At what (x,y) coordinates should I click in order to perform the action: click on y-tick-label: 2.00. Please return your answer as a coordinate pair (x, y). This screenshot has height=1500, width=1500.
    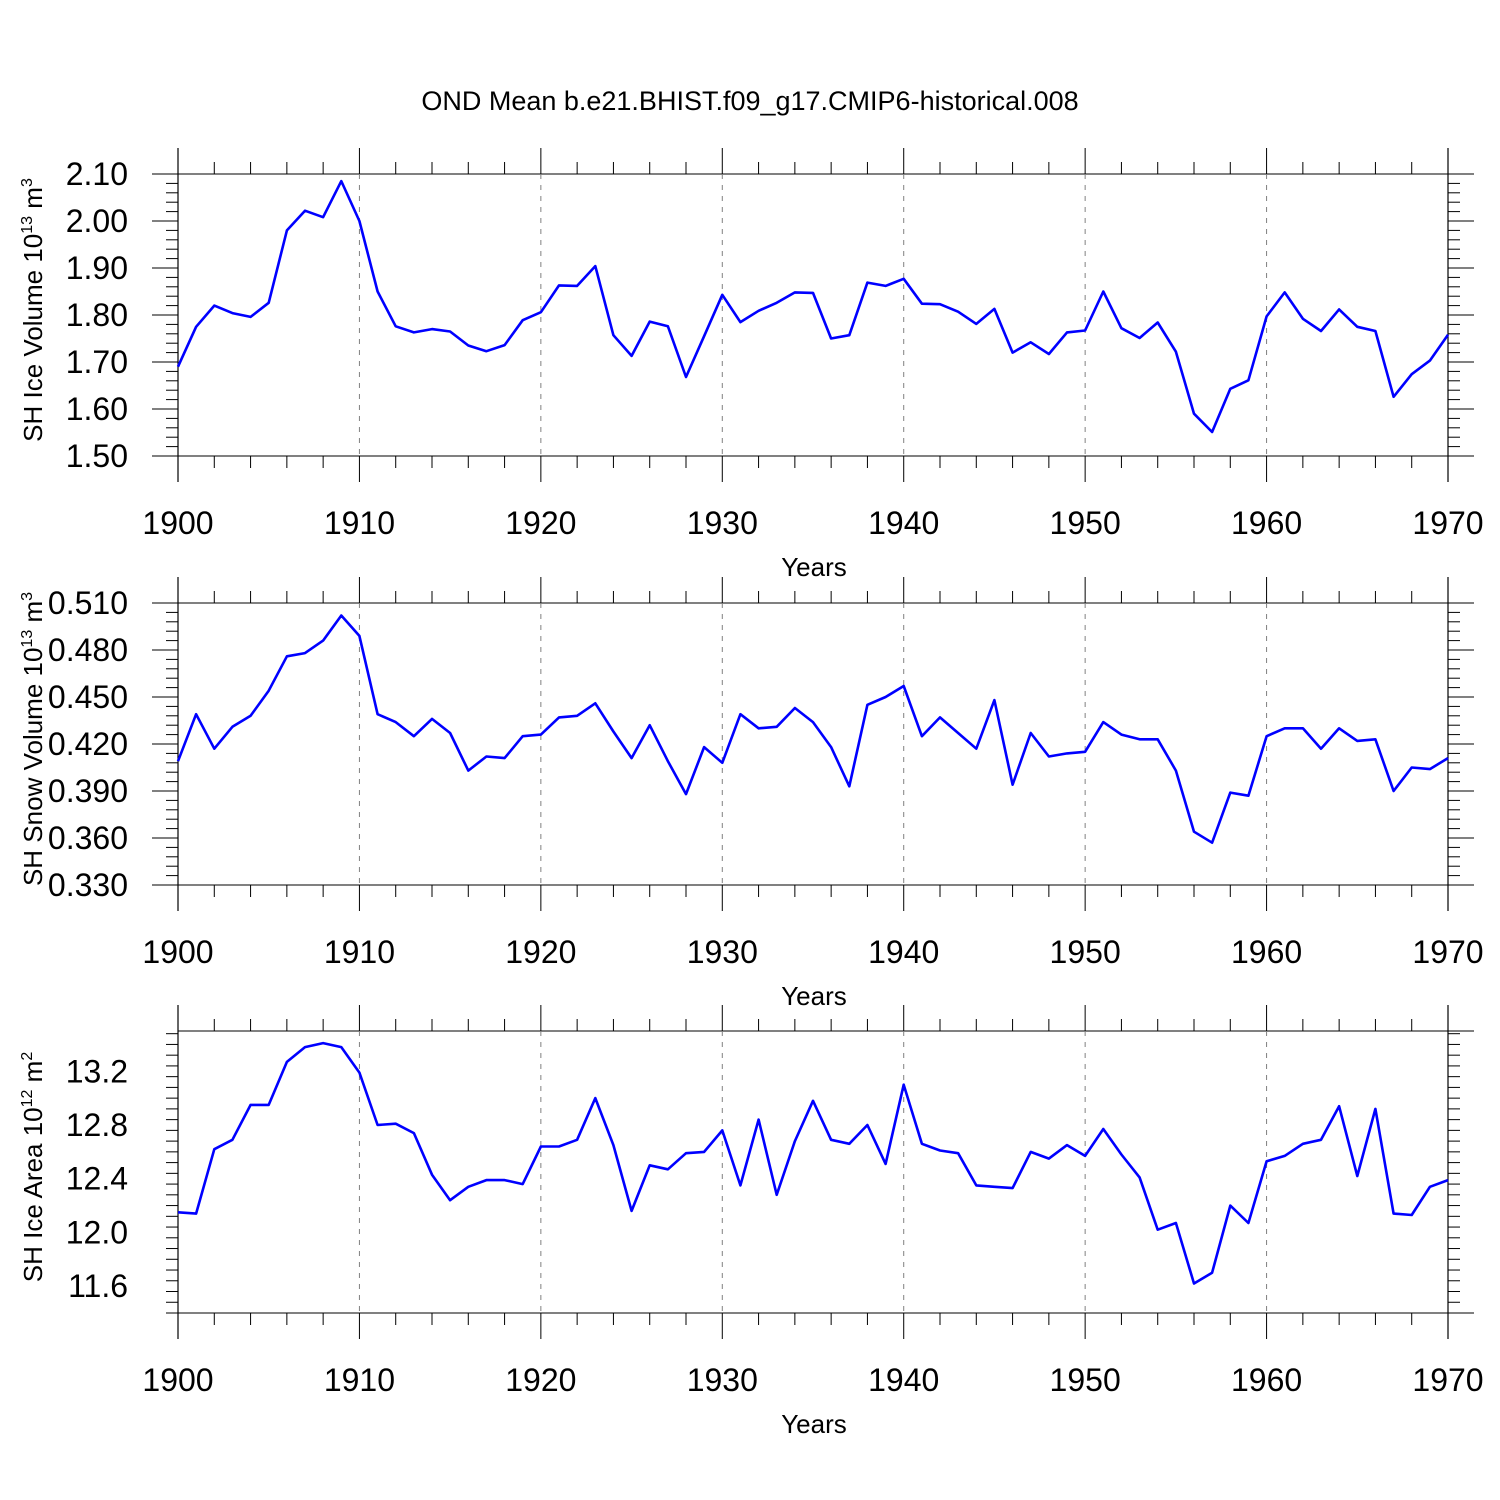
    Looking at the image, I should click on (97, 221).